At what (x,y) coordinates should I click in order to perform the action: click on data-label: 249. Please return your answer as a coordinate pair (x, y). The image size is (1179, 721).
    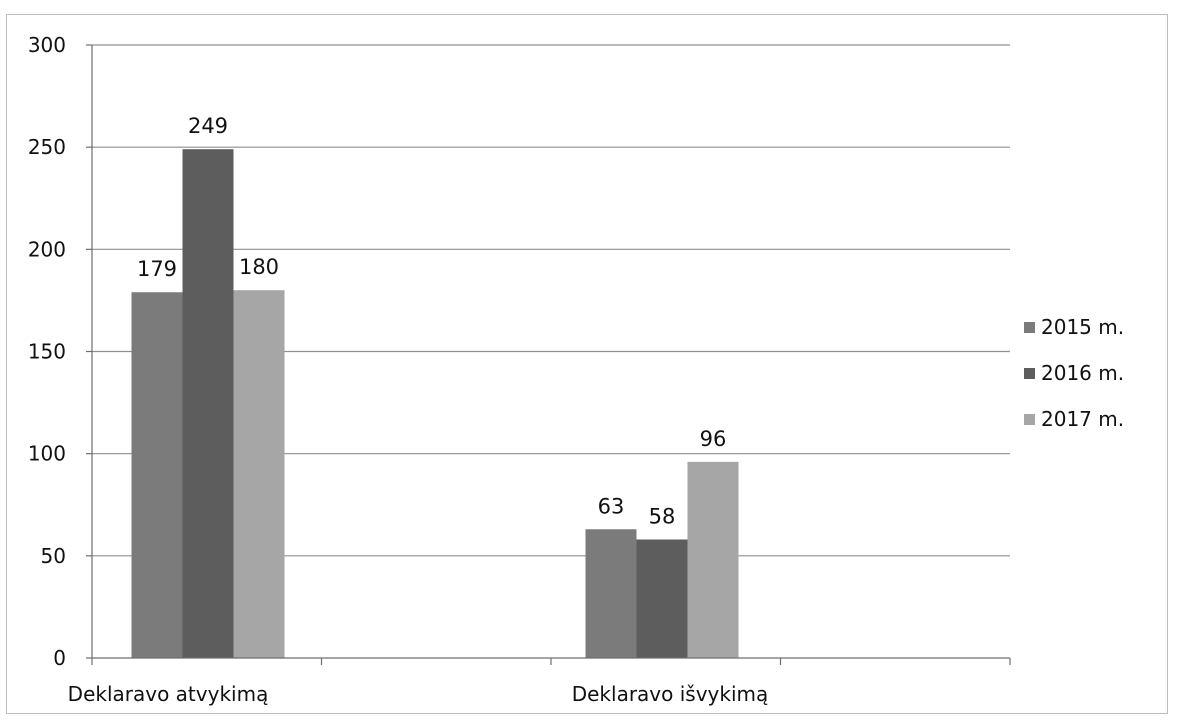
    Looking at the image, I should click on (208, 126).